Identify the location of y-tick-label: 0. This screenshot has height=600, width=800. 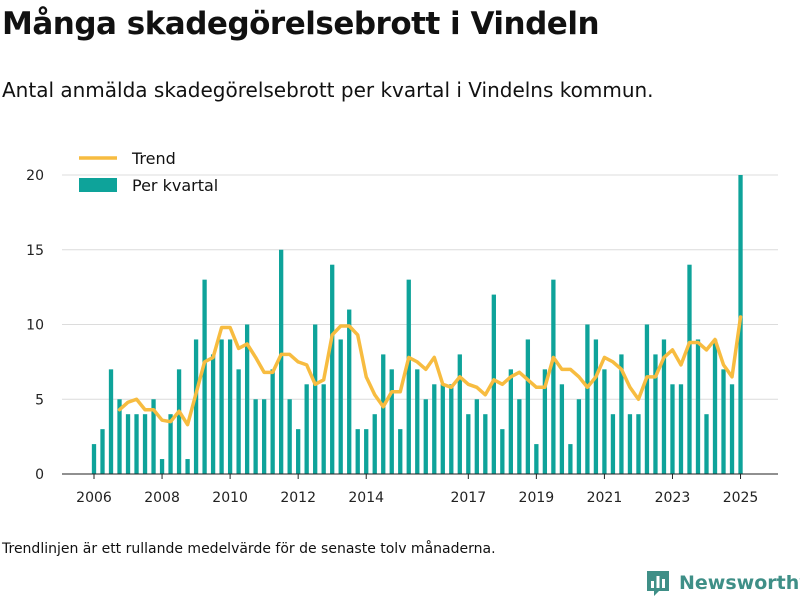
(39, 475).